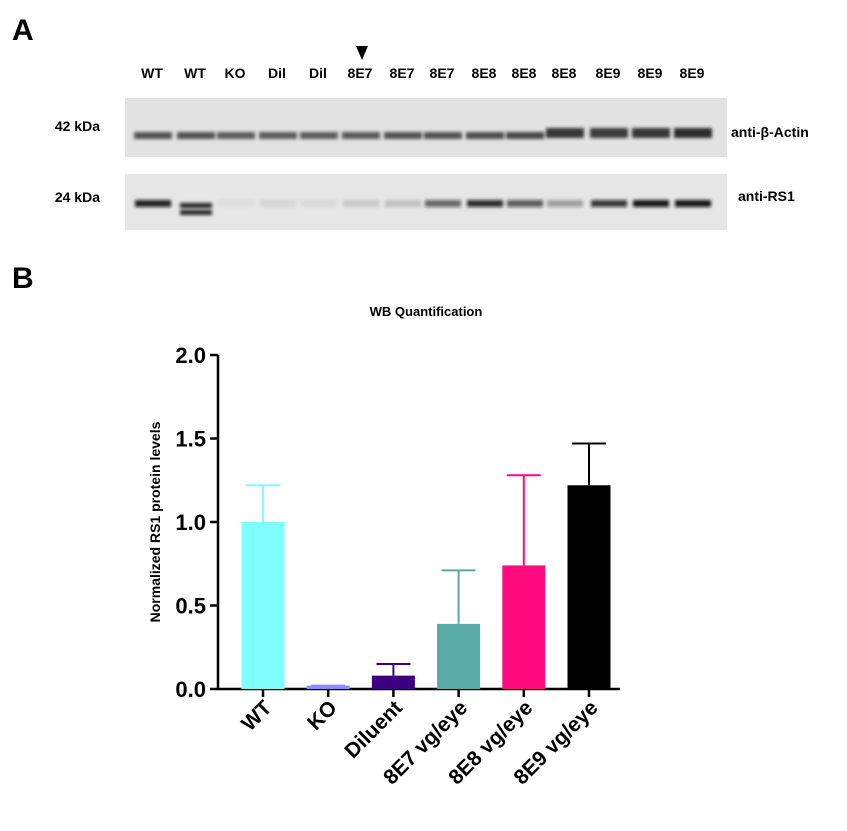 The image size is (847, 831). Describe the element at coordinates (373, 729) in the screenshot. I see `x-tick-label: Diluent` at that location.